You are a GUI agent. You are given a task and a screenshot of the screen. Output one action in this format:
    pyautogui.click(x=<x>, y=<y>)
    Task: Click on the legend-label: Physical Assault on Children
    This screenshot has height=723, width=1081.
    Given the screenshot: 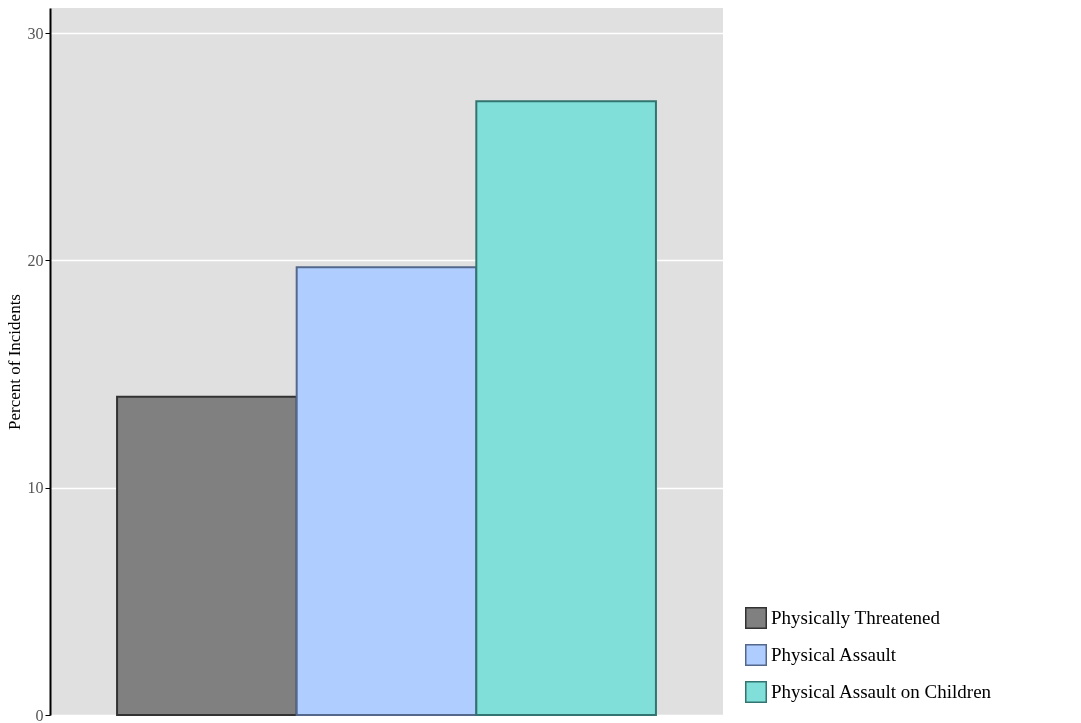 What is the action you would take?
    pyautogui.click(x=881, y=691)
    